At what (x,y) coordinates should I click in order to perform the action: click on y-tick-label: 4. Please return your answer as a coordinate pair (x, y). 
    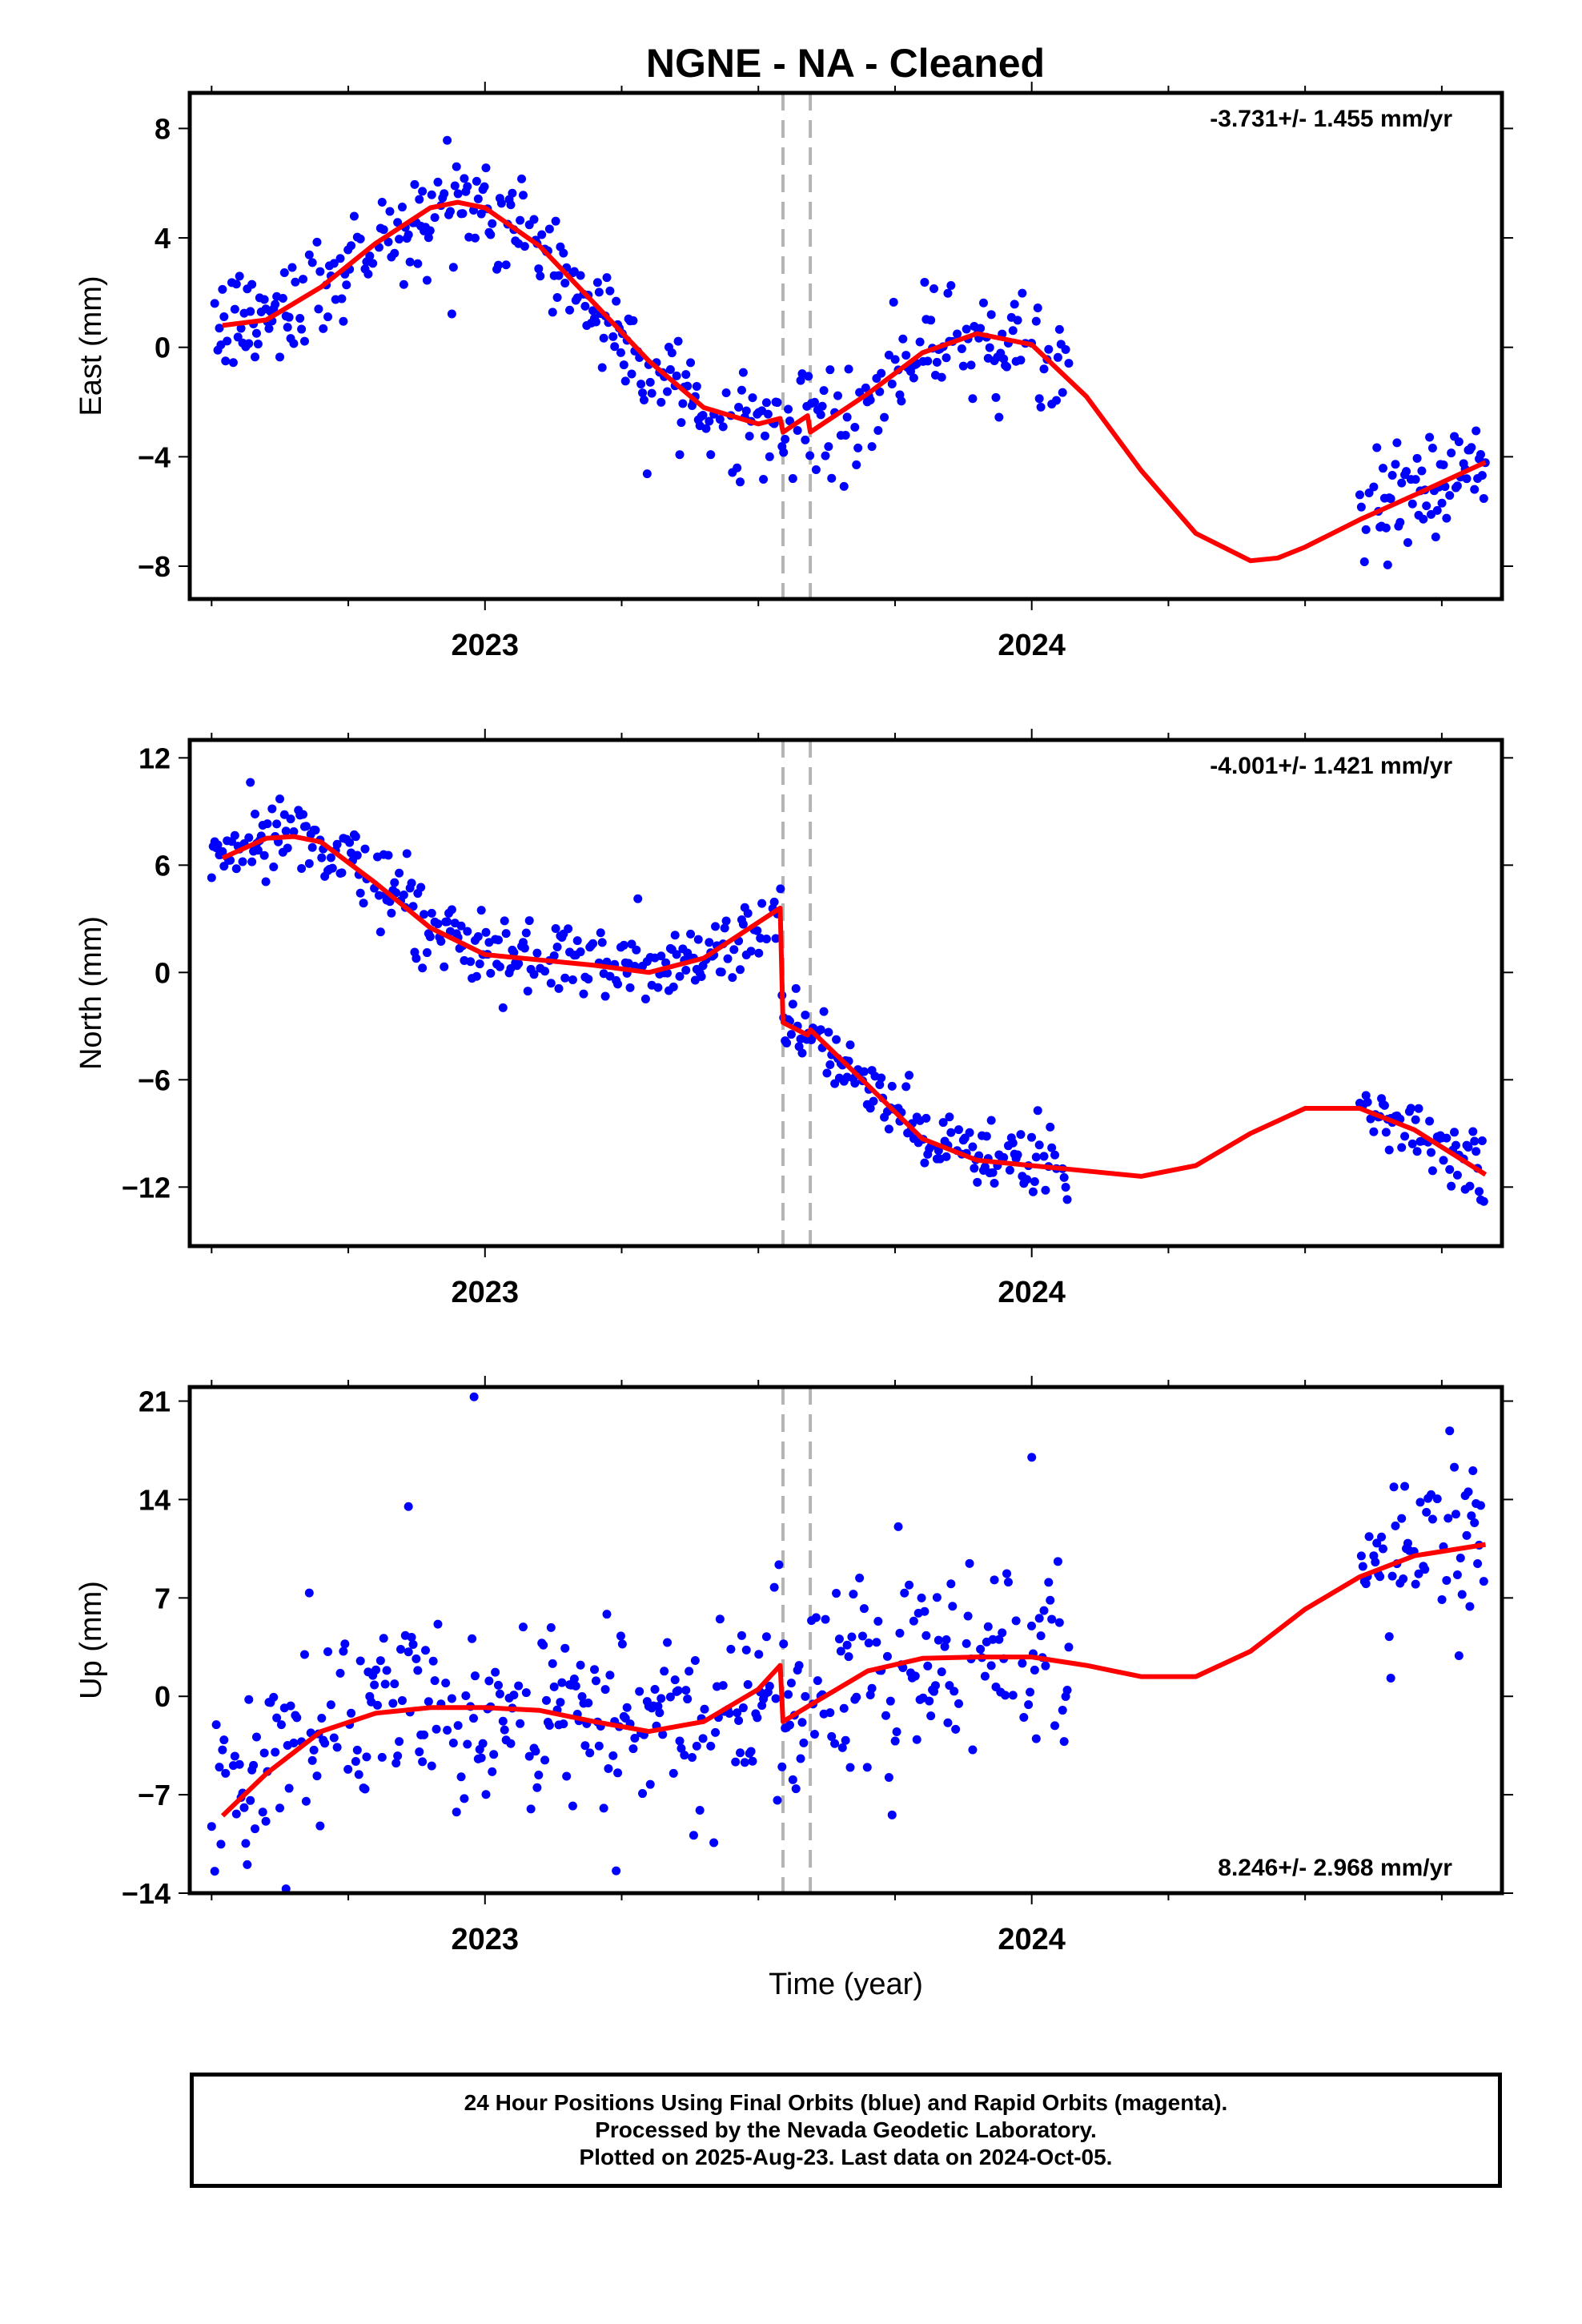
    Looking at the image, I should click on (163, 239).